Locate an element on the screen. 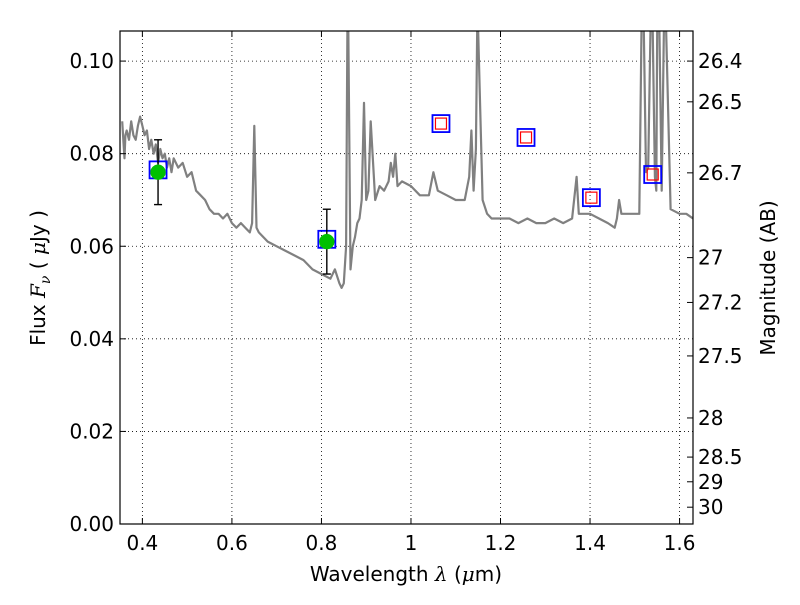 This screenshot has height=605, width=800. y-tick-label: 0.04 is located at coordinates (91, 339).